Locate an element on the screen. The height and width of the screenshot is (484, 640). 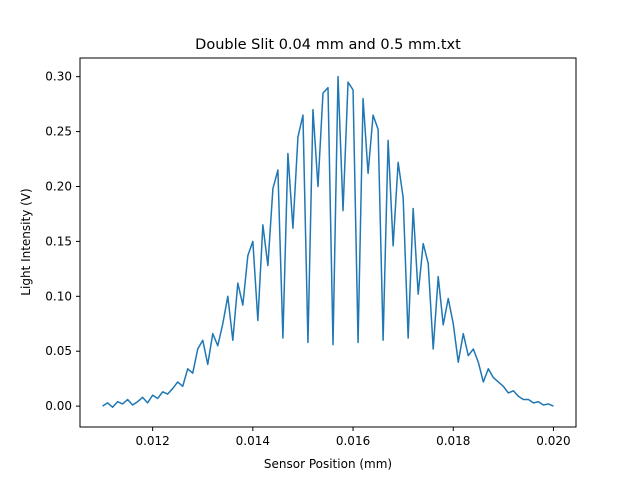
y-tick-label: 0.30 is located at coordinates (58, 77).